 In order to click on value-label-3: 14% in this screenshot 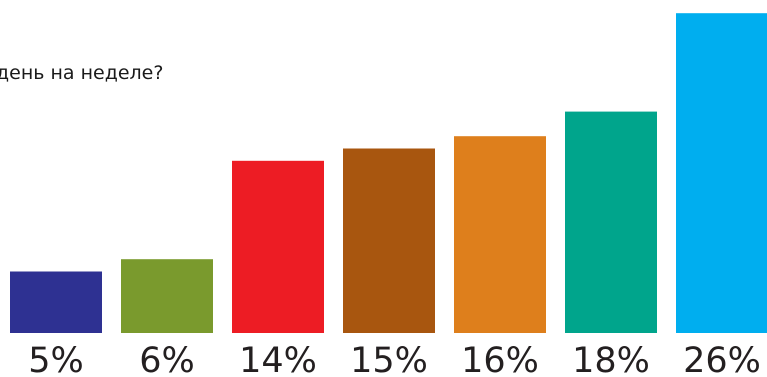, I will do `click(278, 359)`.